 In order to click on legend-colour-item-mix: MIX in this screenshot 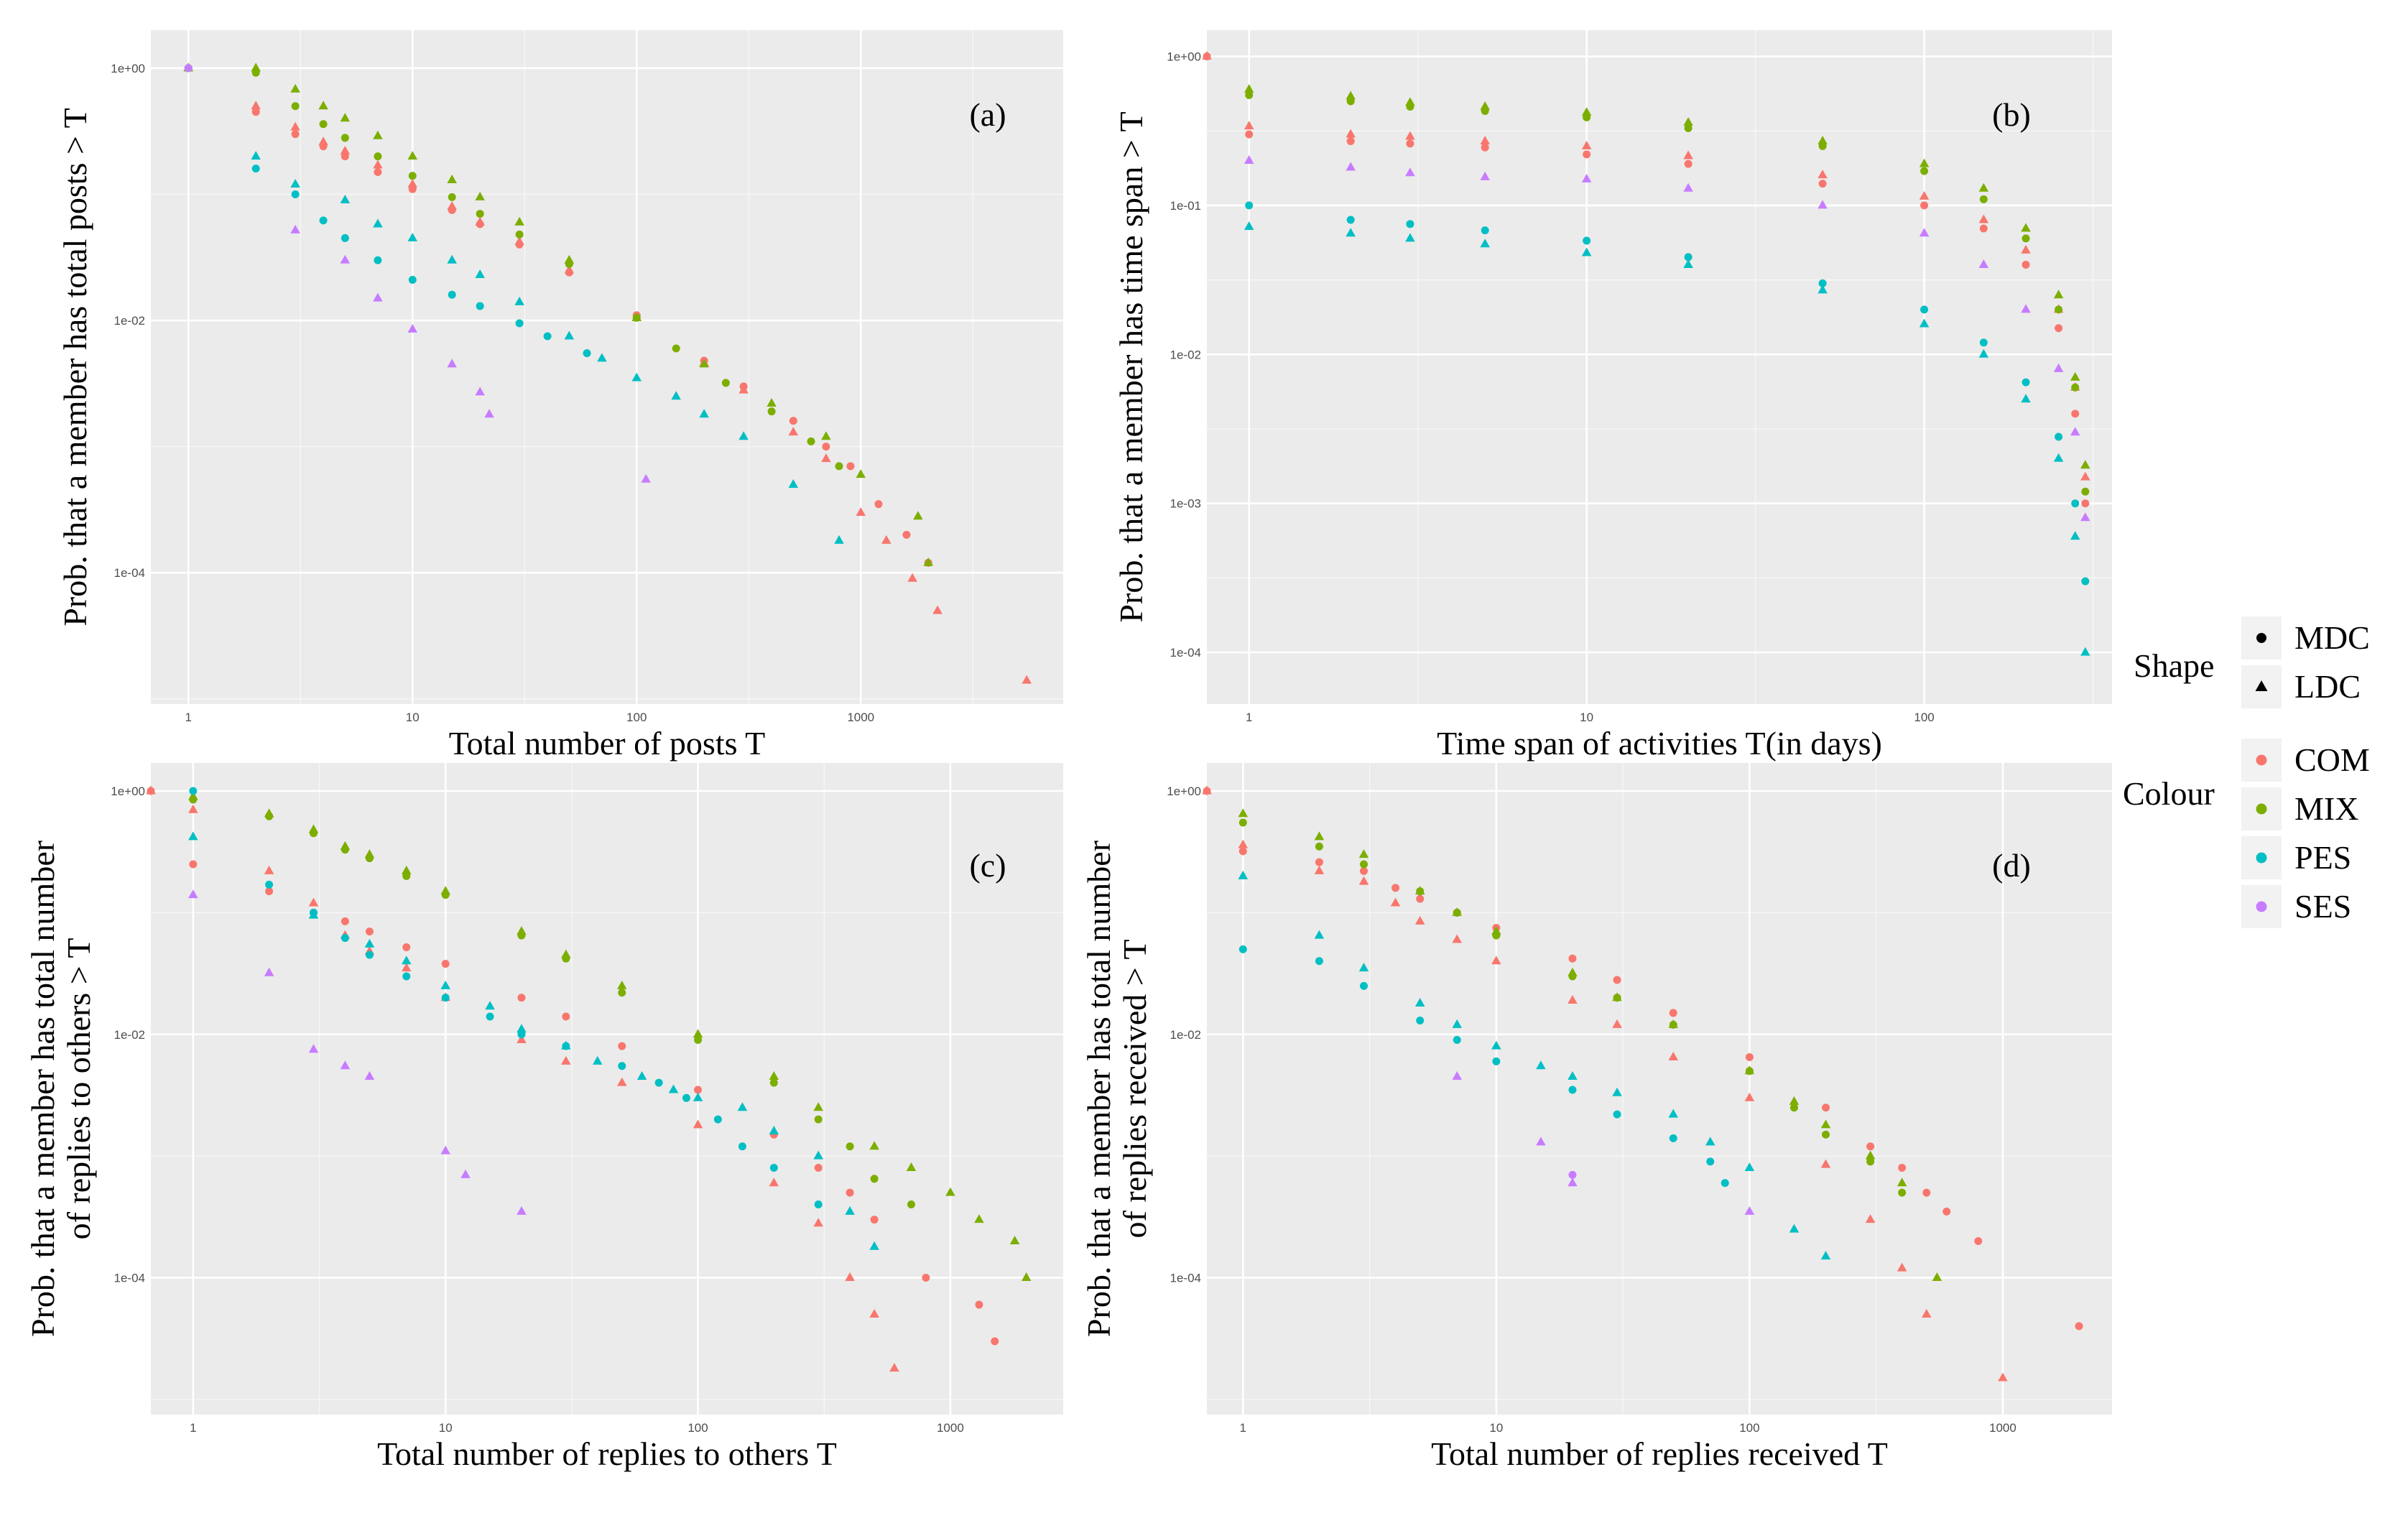, I will do `click(2299, 808)`.